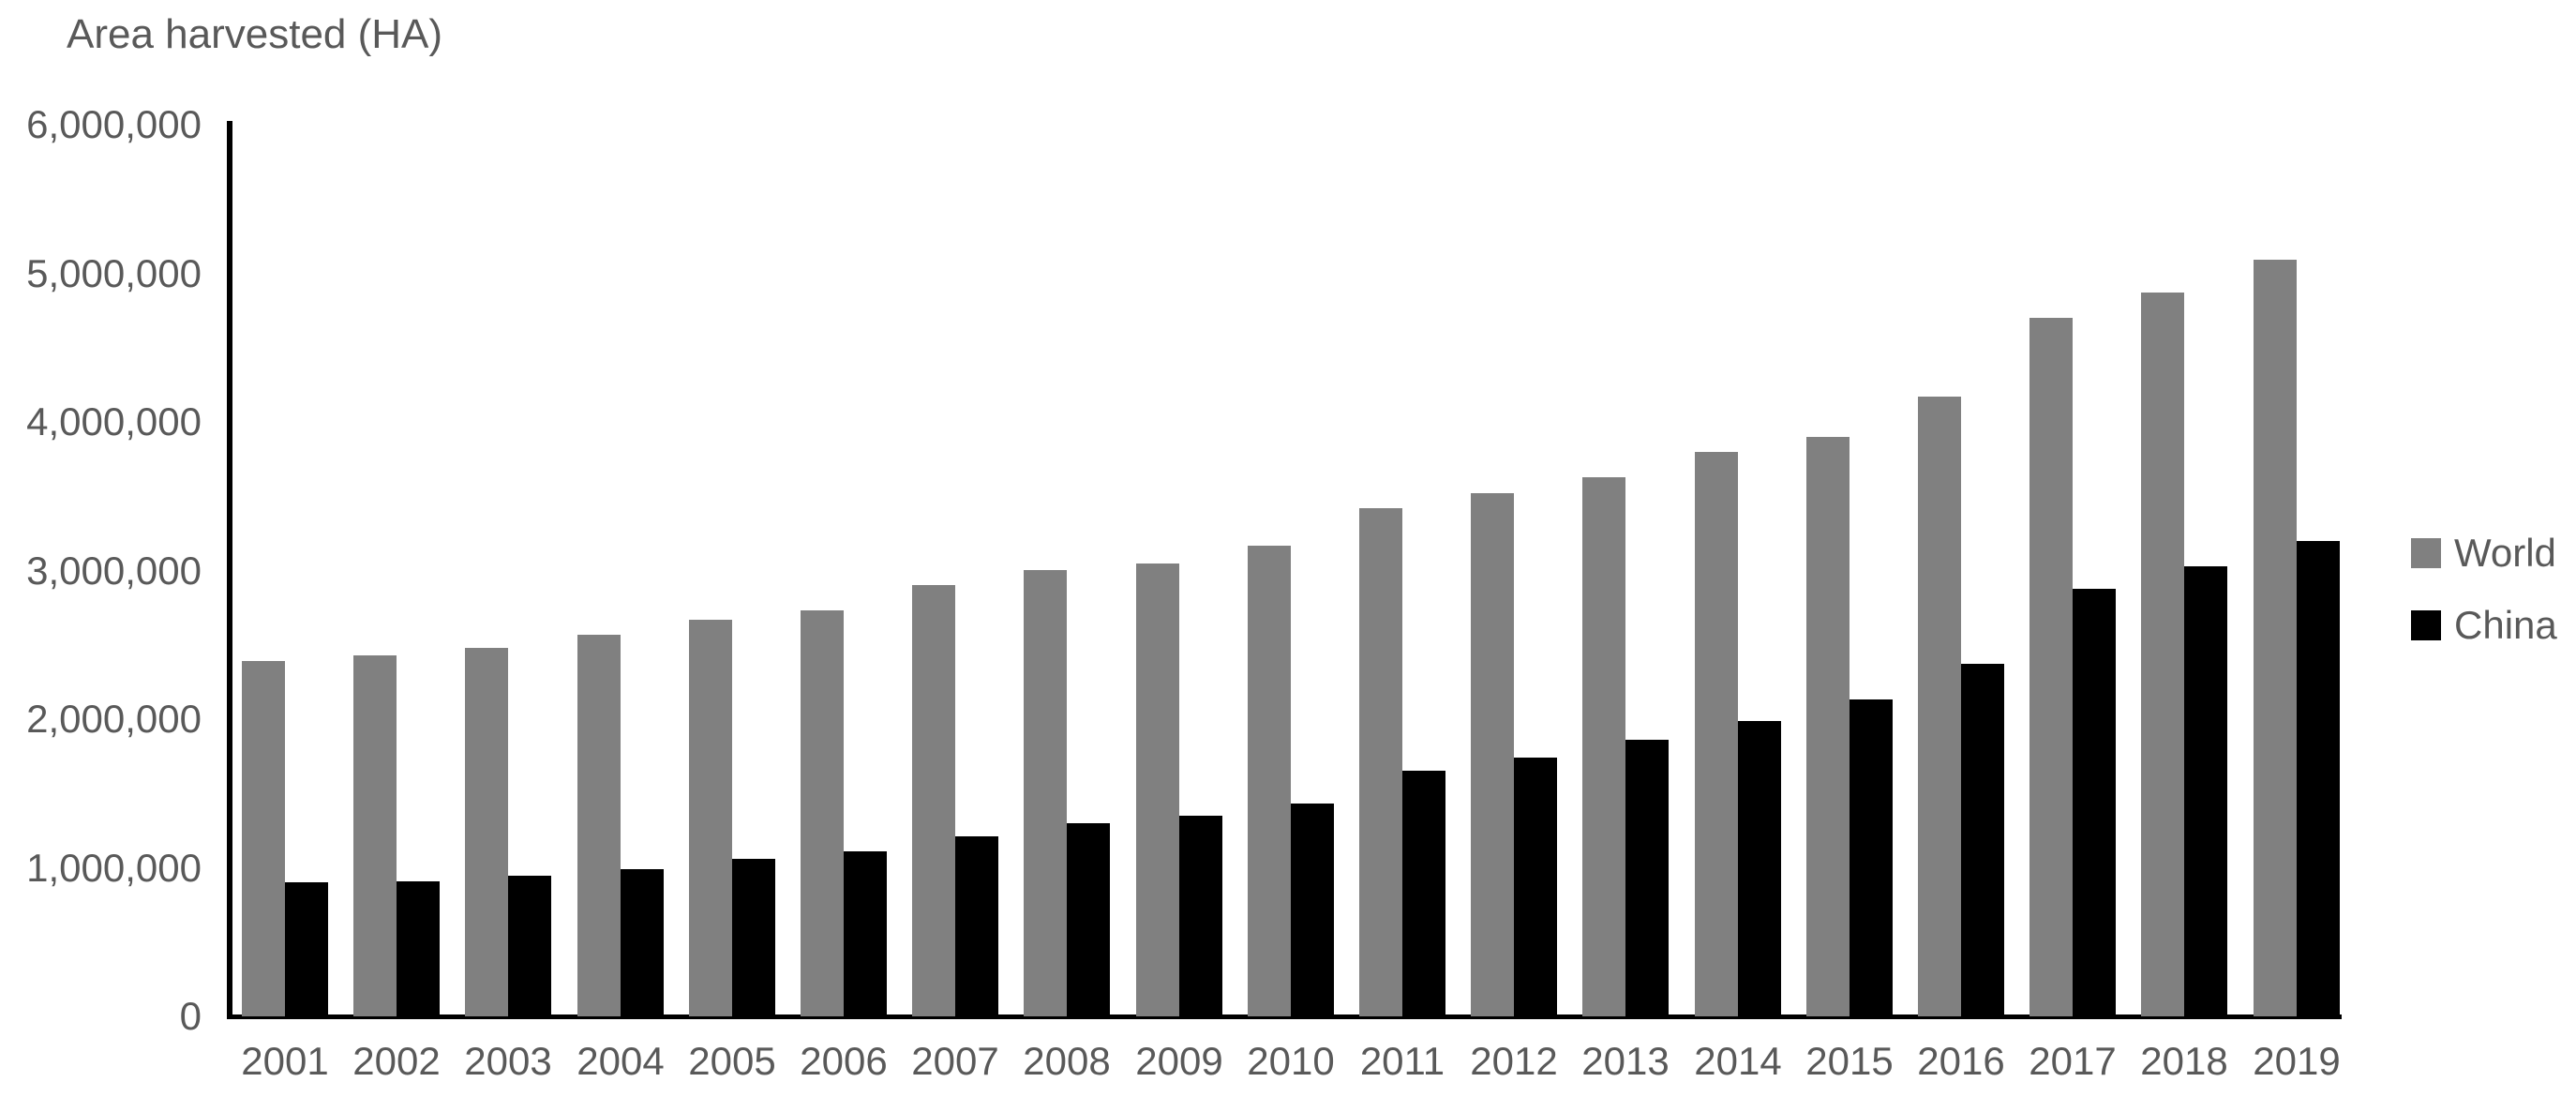  I want to click on x-tick-label-2008: 2008, so click(1067, 1061).